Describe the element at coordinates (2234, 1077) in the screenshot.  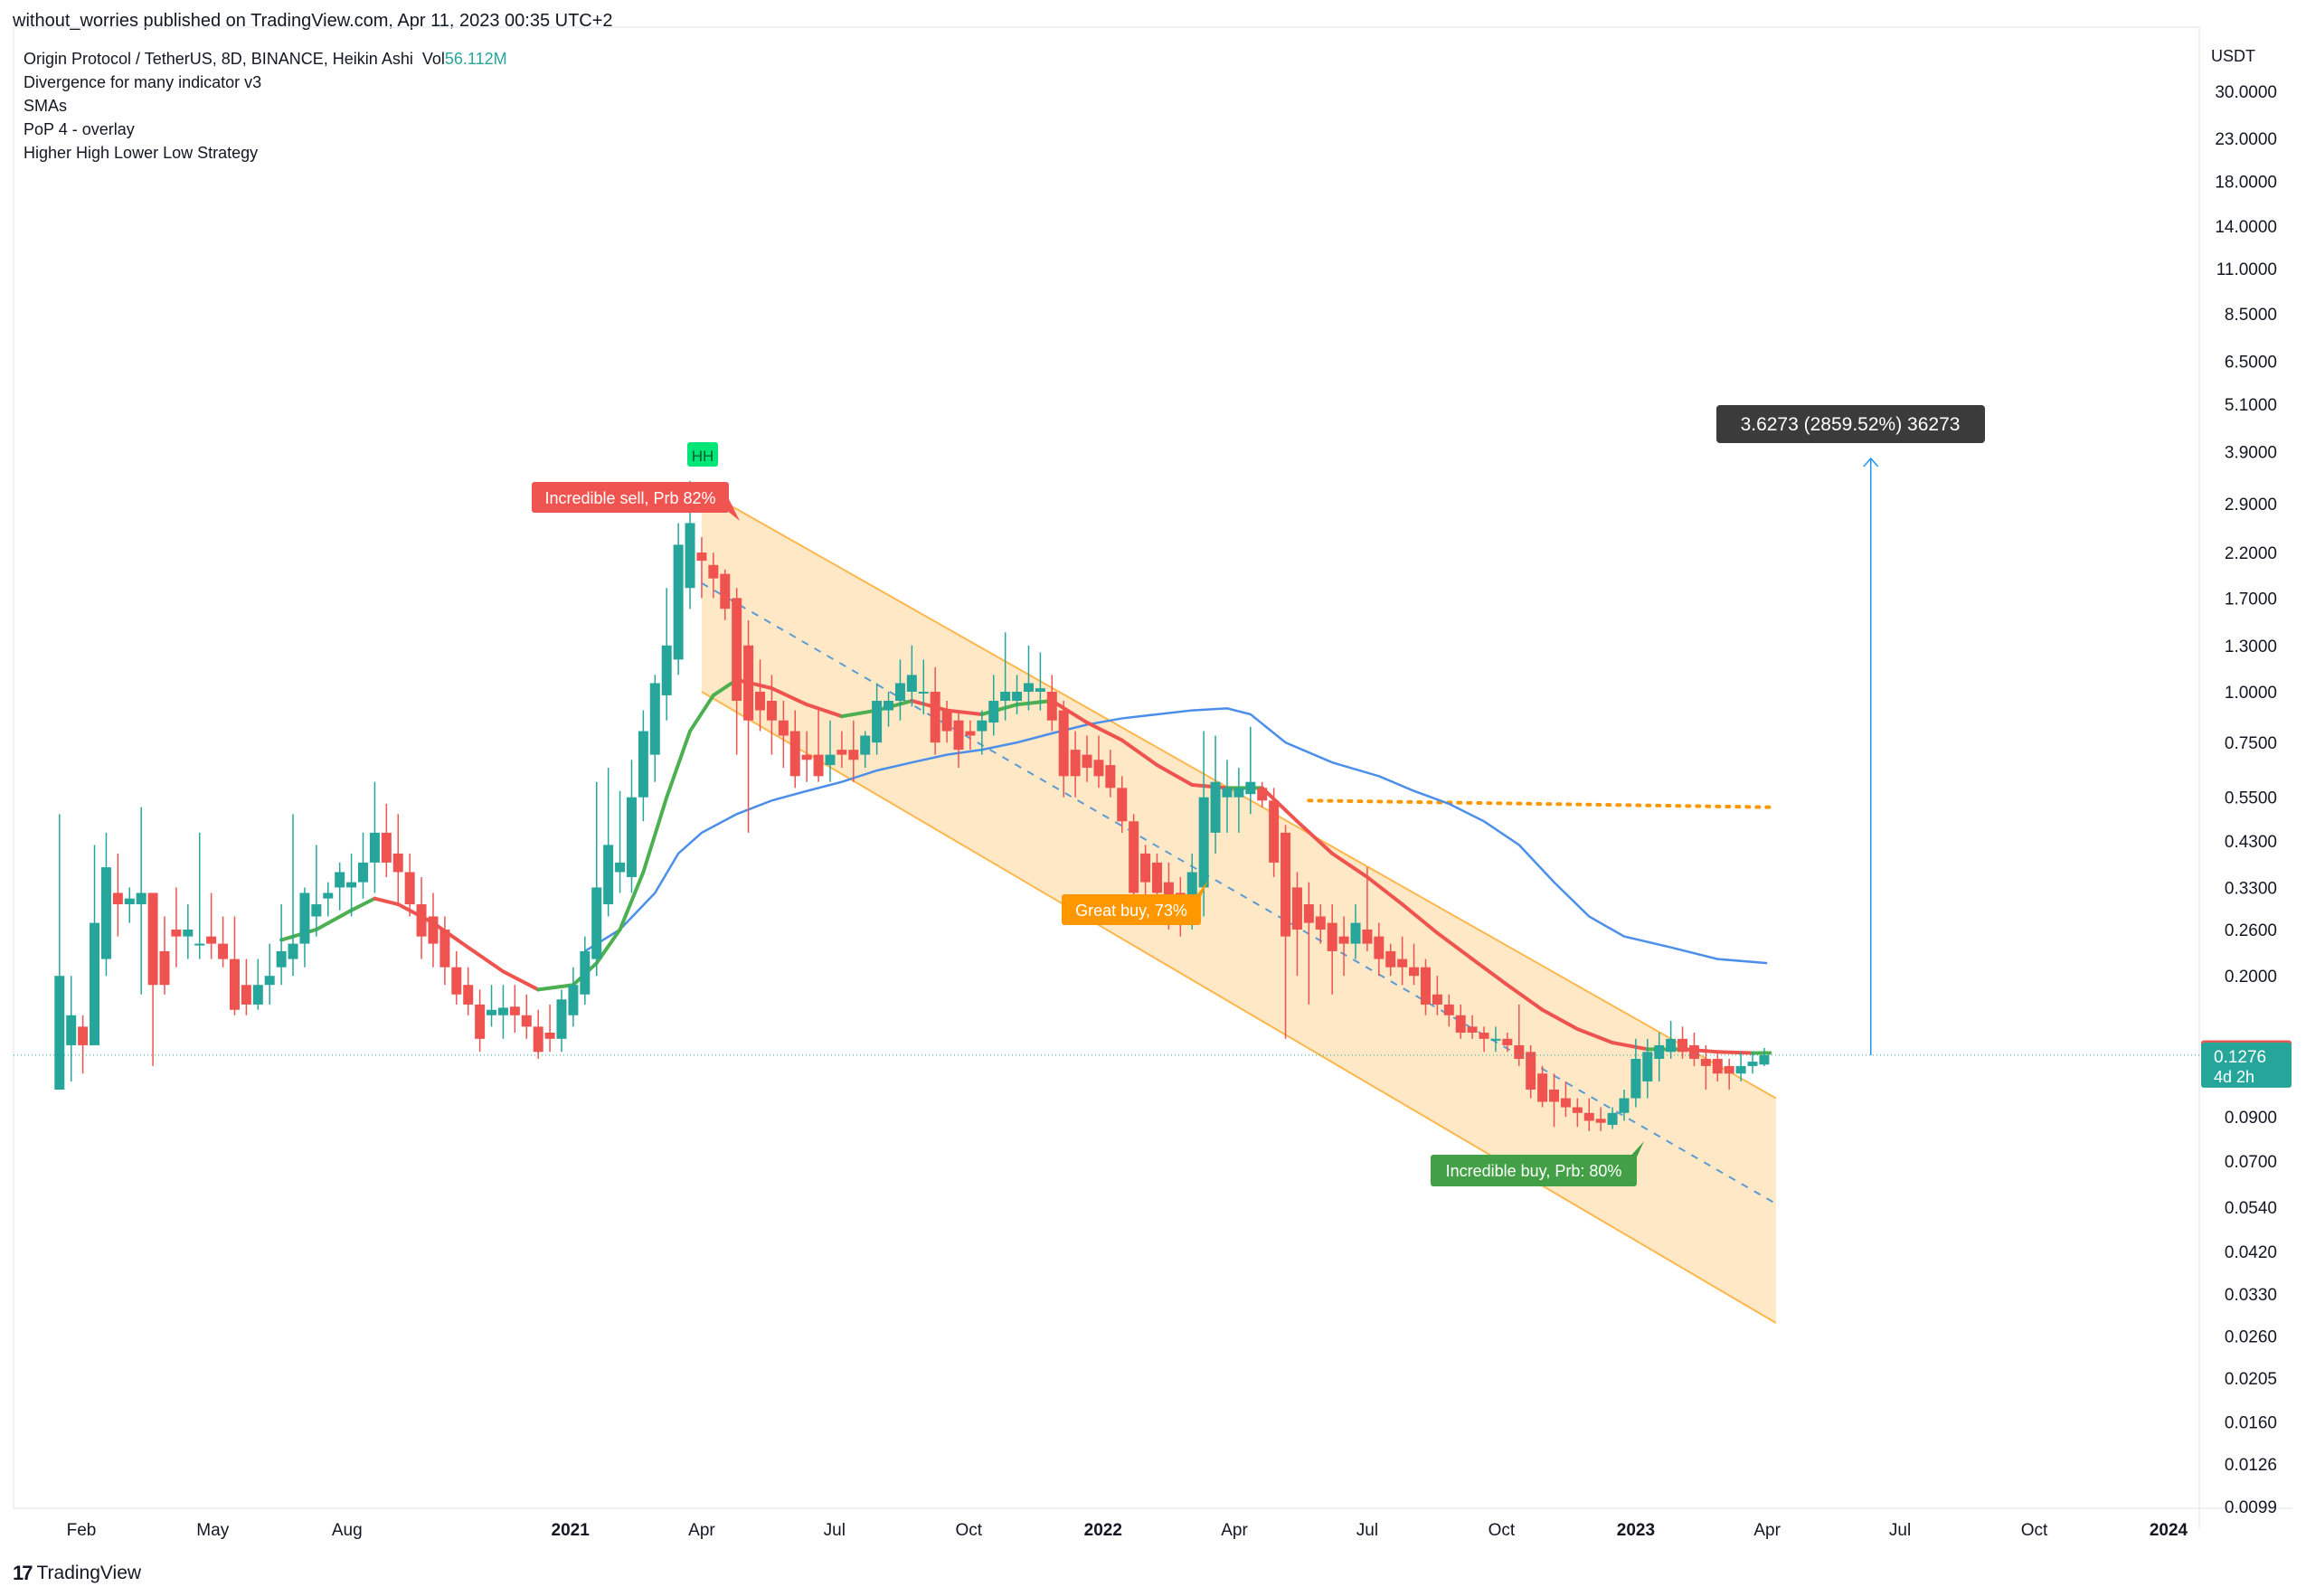
I see `countdown-text: 4d 2h` at that location.